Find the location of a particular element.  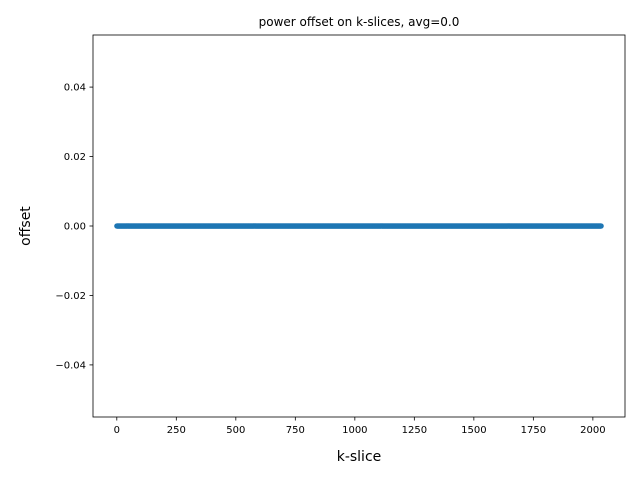

y-axis-ticks: −0.04 −0.02 0.00 0.02 0.04 is located at coordinates (74, 227).